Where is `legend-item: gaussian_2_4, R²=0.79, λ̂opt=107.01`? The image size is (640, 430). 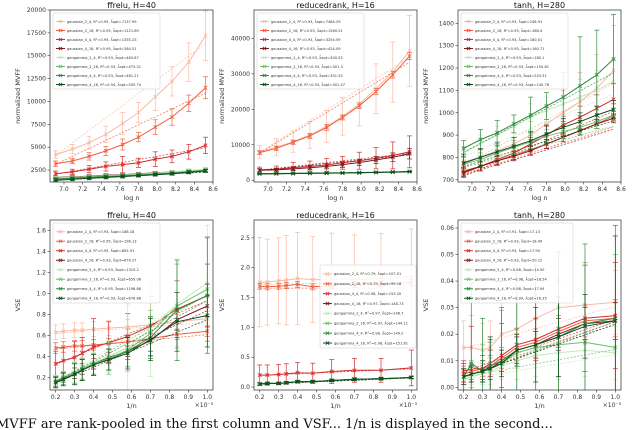 legend-item: gaussian_2_4, R²=0.79, λ̂opt=107.01 is located at coordinates (362, 274).